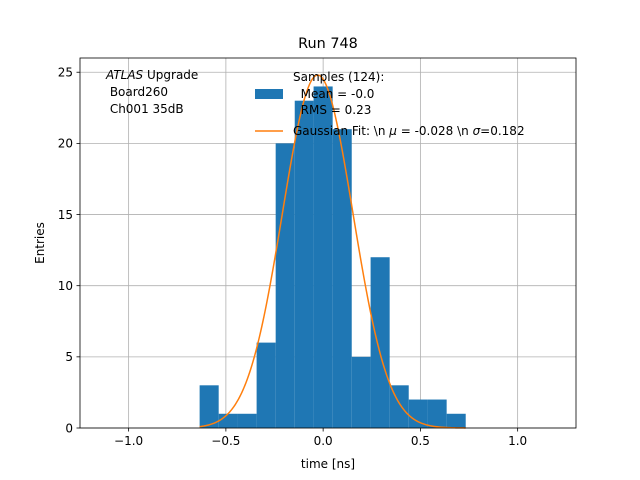  Describe the element at coordinates (269, 94) in the screenshot. I see `legend-samples-swatch` at that location.